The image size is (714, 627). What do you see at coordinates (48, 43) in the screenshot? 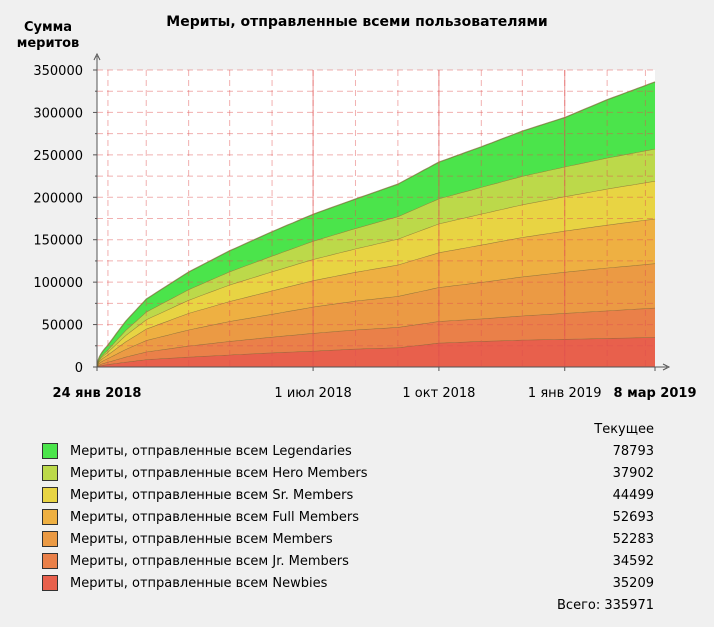
I see `y-axis-label-line-2: меритов` at bounding box center [48, 43].